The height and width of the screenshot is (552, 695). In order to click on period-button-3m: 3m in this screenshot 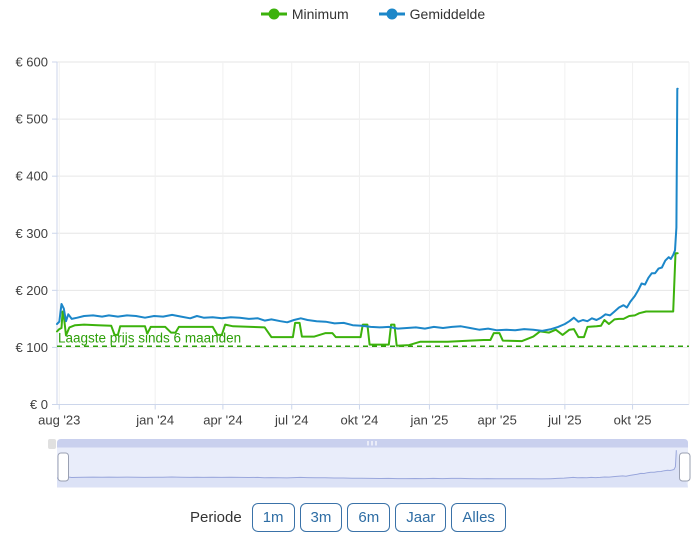, I will do `click(321, 517)`.